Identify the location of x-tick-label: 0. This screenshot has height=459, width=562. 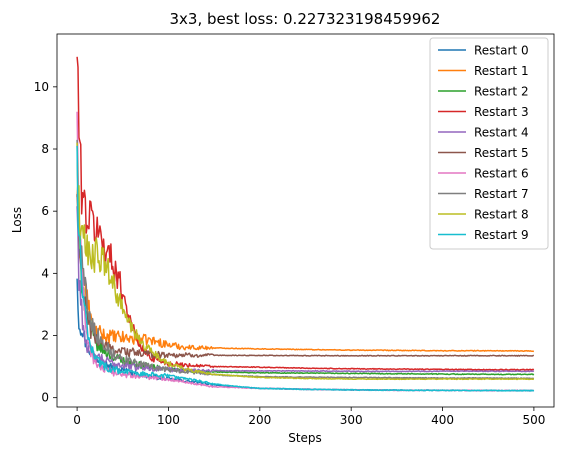
(77, 420).